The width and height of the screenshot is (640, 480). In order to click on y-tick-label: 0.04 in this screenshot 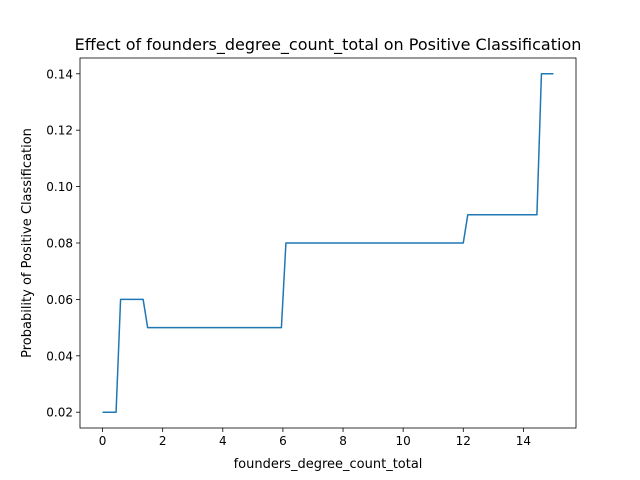, I will do `click(59, 356)`.